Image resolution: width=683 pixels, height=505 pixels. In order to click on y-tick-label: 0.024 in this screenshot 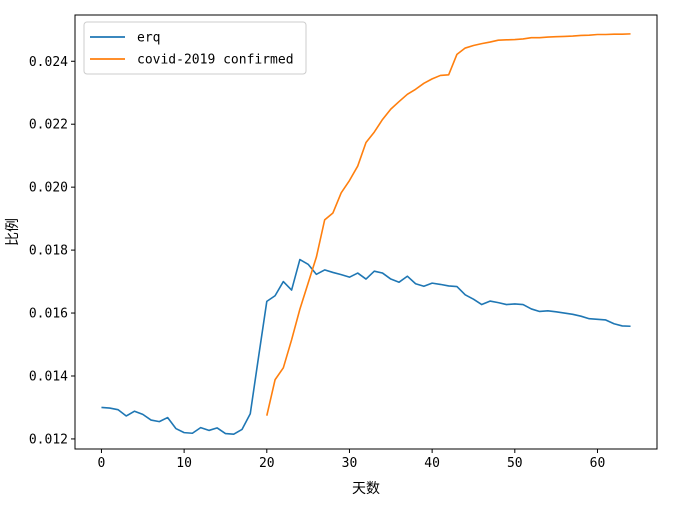, I will do `click(48, 62)`.